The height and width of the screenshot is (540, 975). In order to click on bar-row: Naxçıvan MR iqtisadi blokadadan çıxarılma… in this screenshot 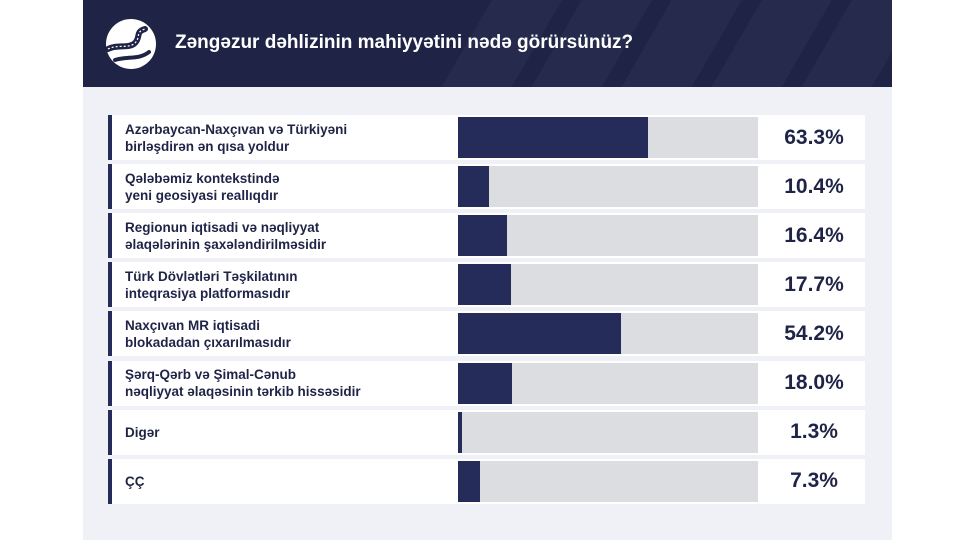, I will do `click(486, 334)`.